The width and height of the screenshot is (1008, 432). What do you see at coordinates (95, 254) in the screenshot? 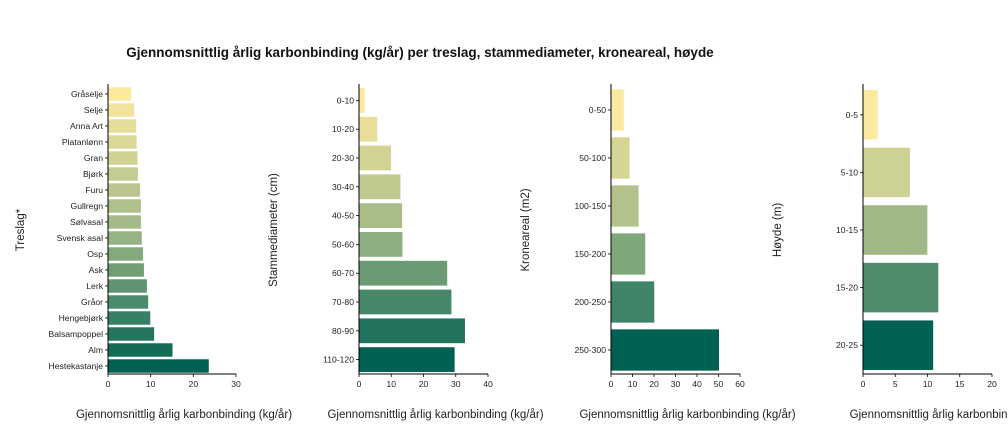
I see `y-tick-label: Osp` at bounding box center [95, 254].